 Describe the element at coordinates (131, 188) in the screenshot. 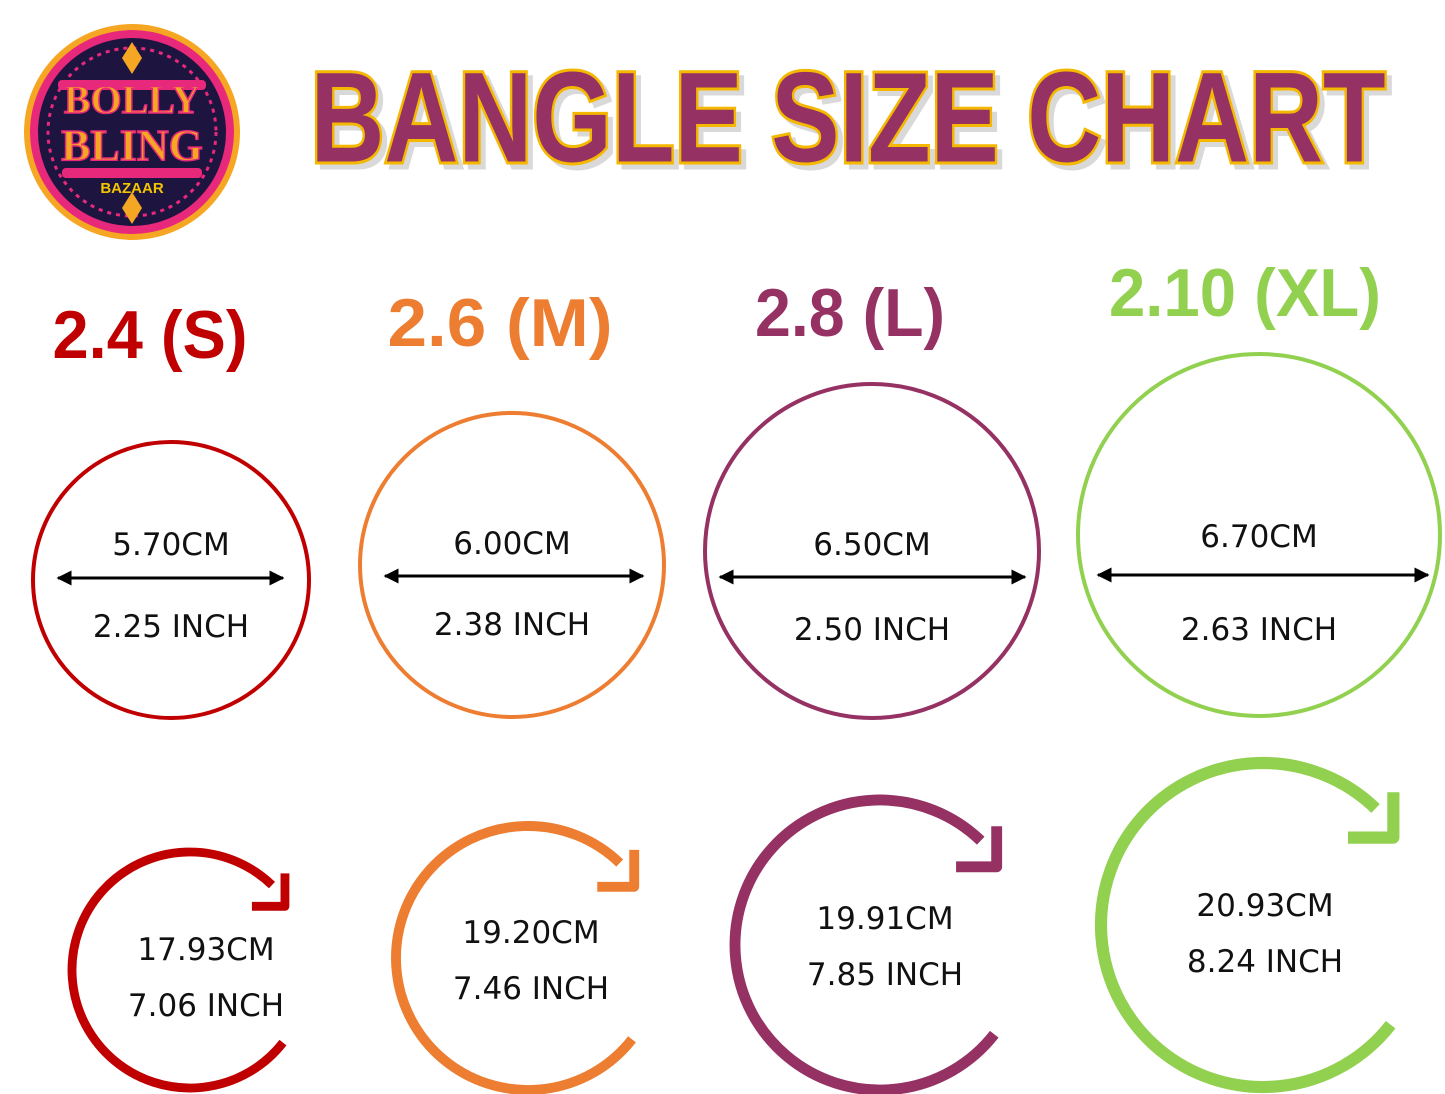

I see `logo-text-bazaar: BAZAAR` at that location.